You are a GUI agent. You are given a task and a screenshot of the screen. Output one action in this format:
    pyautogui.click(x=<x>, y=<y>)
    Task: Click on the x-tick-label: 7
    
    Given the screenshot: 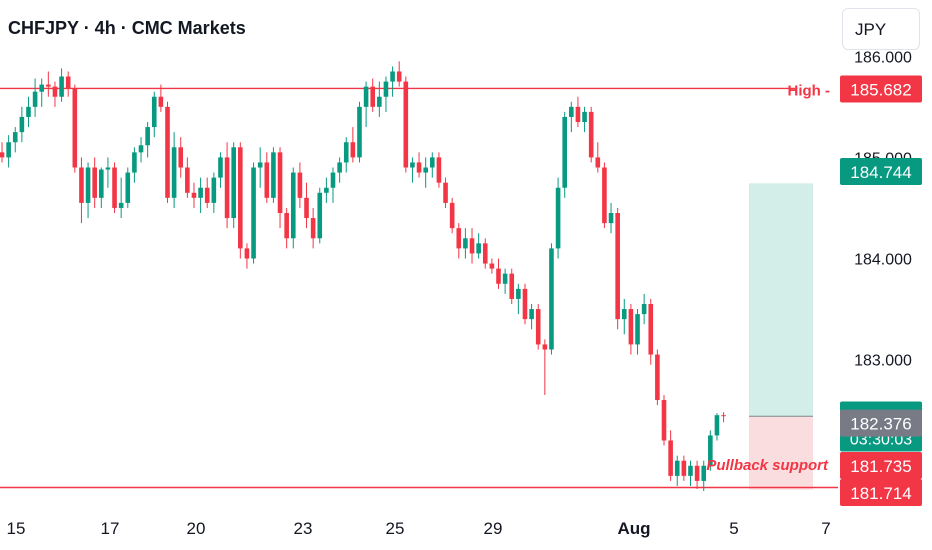 What is the action you would take?
    pyautogui.click(x=825, y=528)
    